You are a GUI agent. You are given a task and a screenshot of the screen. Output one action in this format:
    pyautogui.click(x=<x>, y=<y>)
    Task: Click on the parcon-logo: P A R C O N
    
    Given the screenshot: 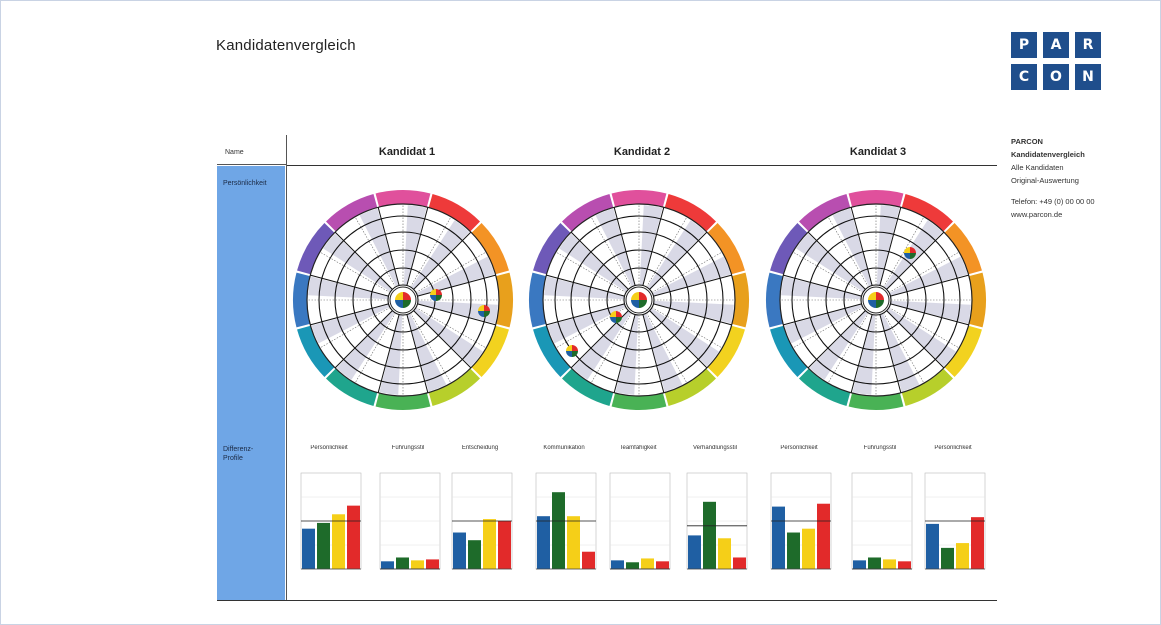 What is the action you would take?
    pyautogui.click(x=1056, y=61)
    